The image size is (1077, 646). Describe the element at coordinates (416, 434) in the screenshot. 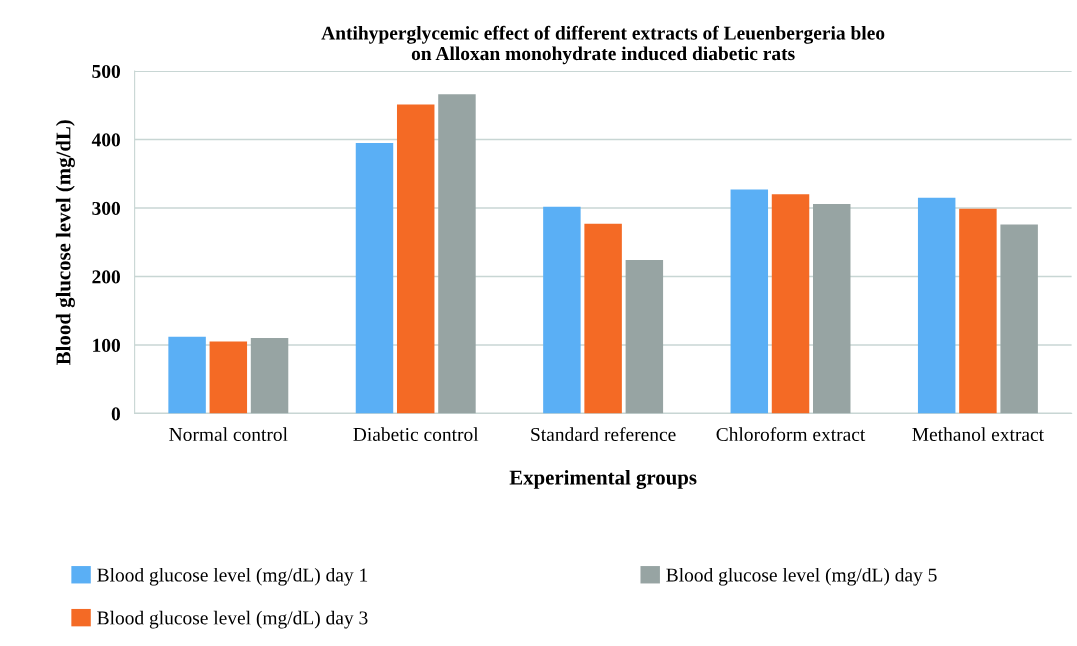

I see `x-tick-label: Diabetic control` at that location.